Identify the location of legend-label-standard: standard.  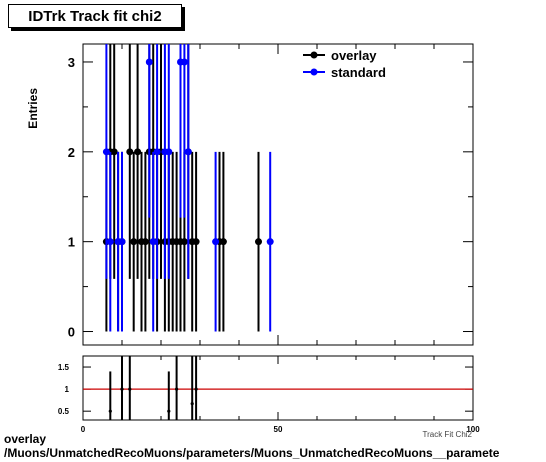
(358, 72).